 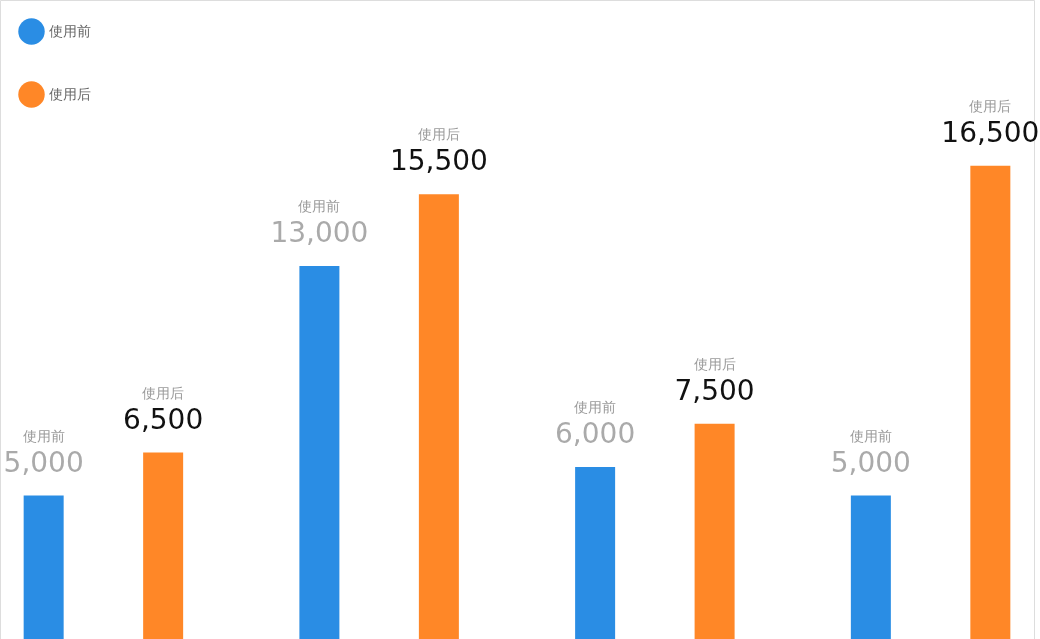 I want to click on legend-label: 使用后, so click(x=70, y=93).